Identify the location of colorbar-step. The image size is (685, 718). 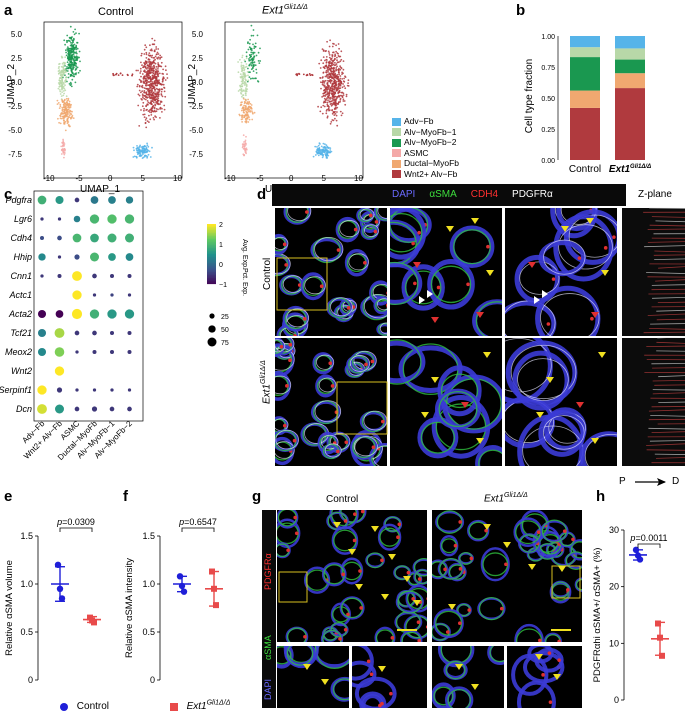
(211, 271).